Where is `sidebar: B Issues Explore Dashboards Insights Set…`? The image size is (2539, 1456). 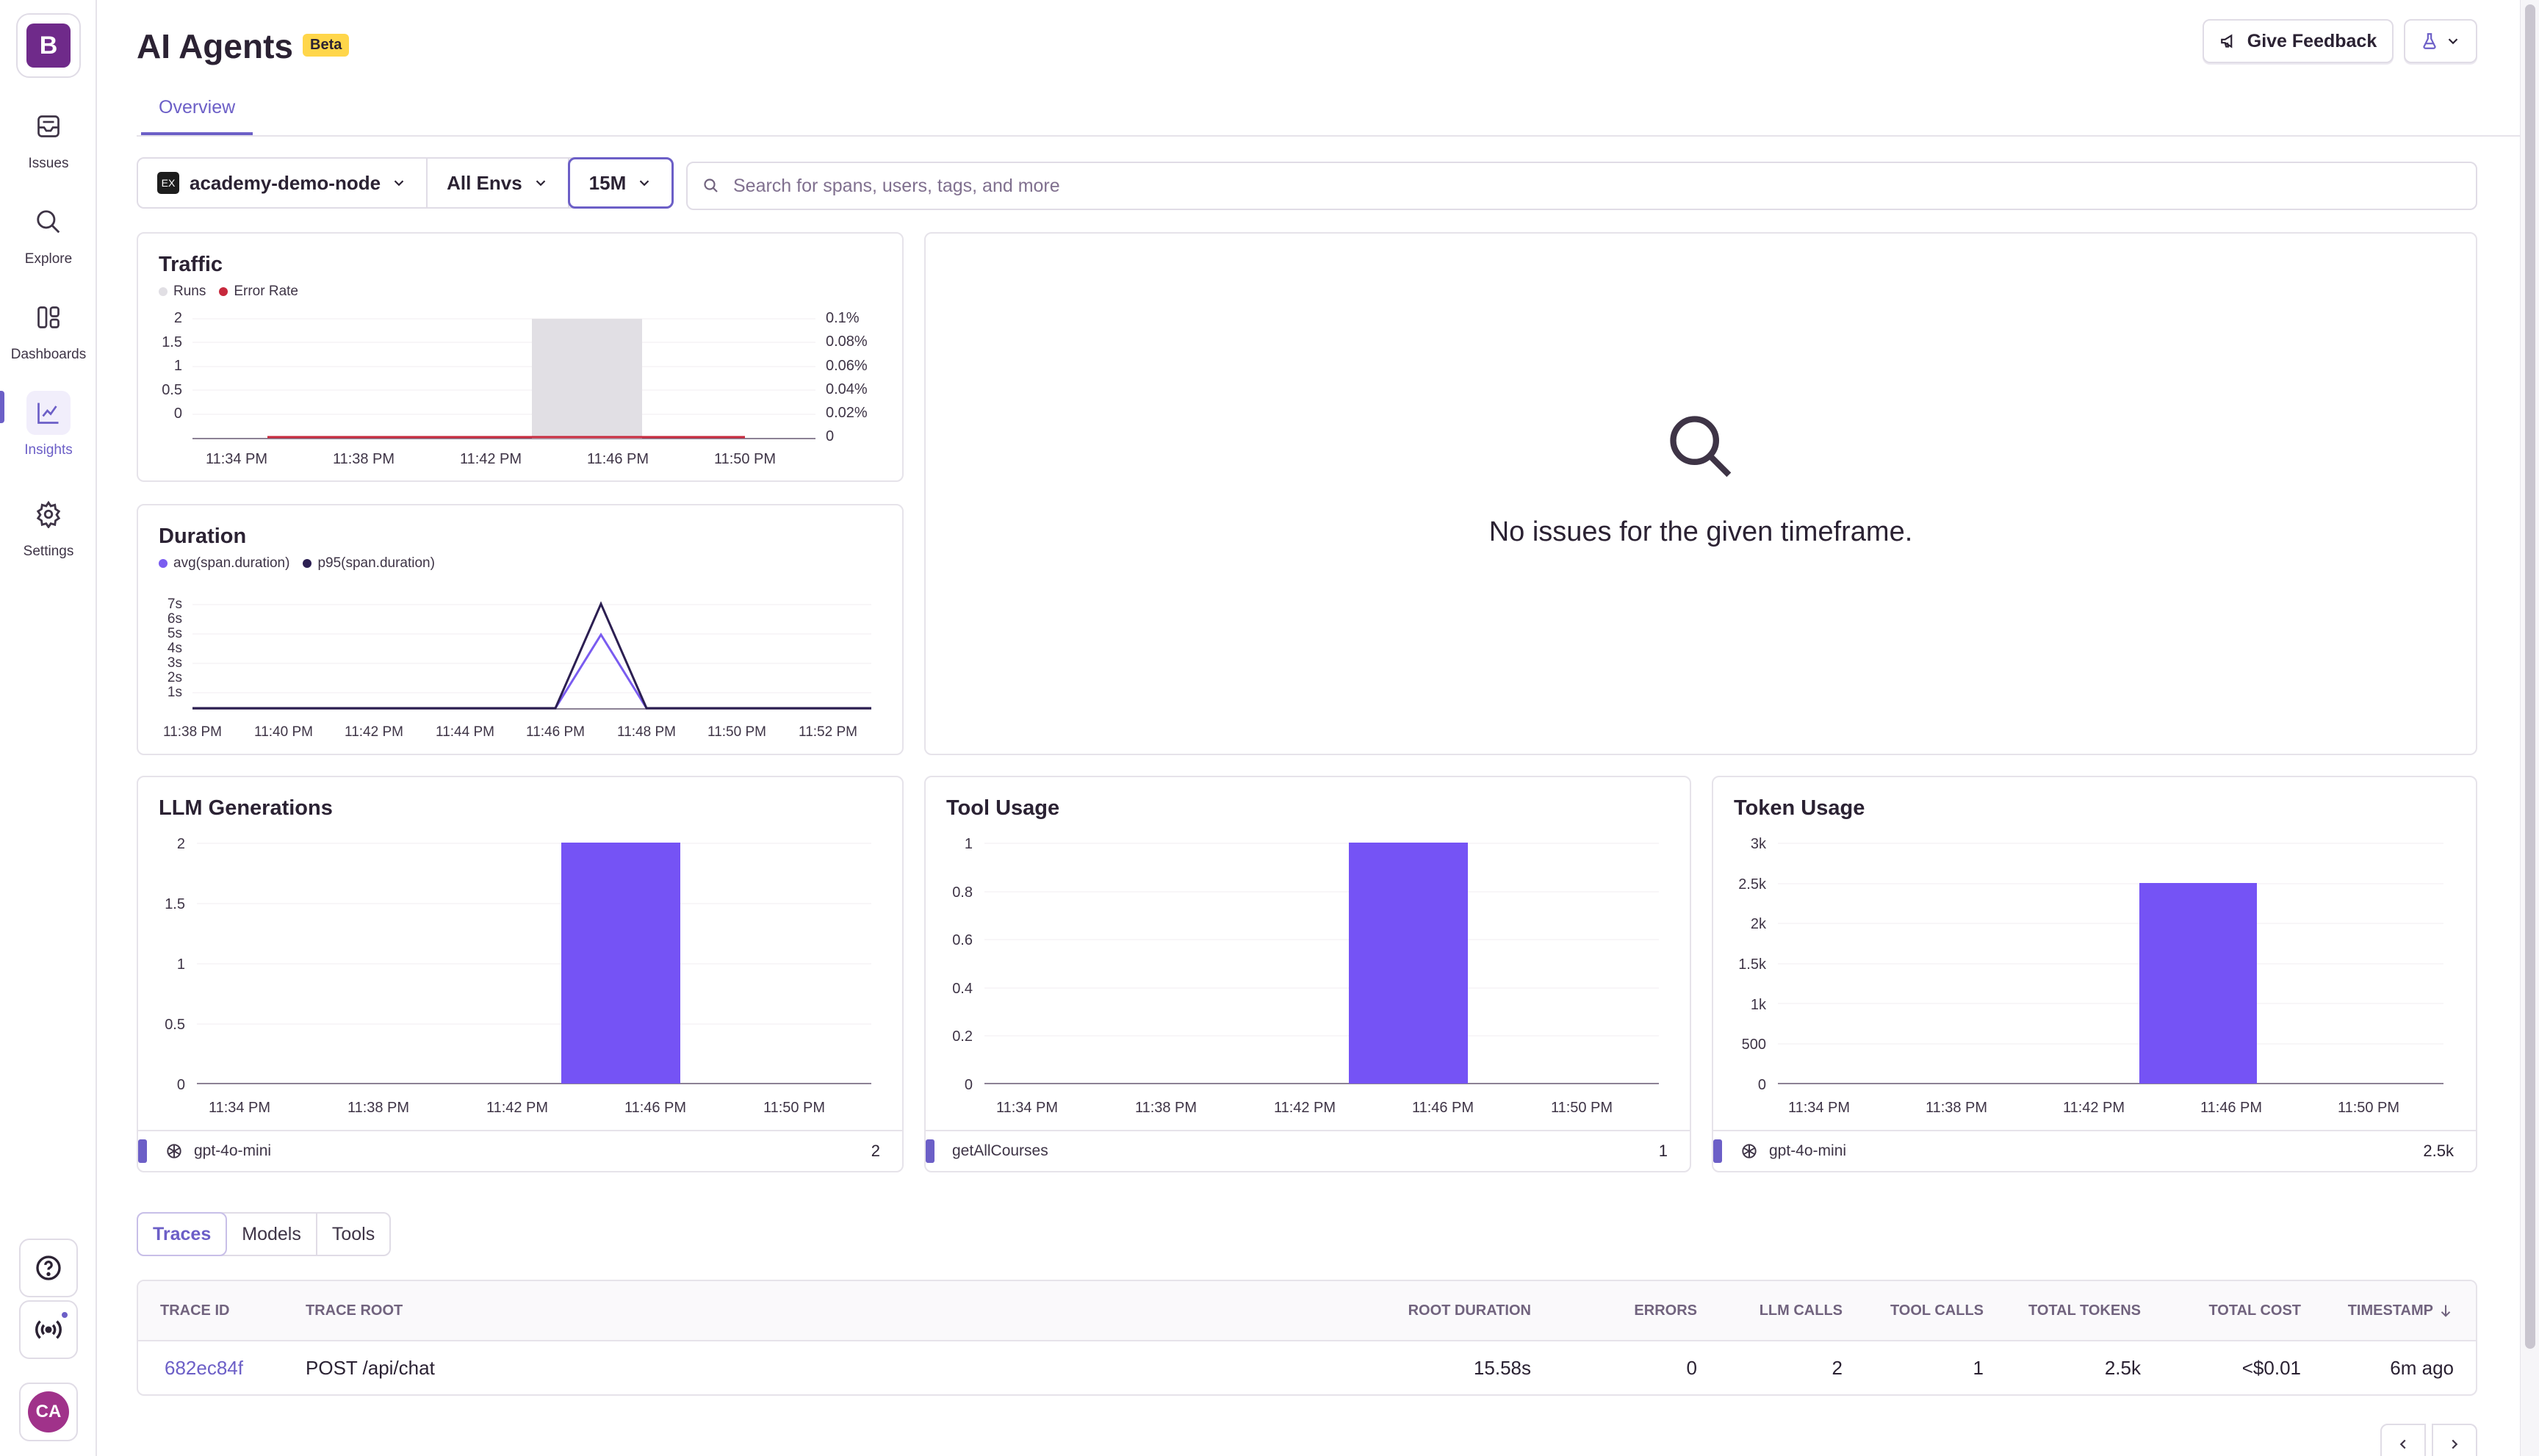 sidebar: B Issues Explore Dashboards Insights Set… is located at coordinates (48, 728).